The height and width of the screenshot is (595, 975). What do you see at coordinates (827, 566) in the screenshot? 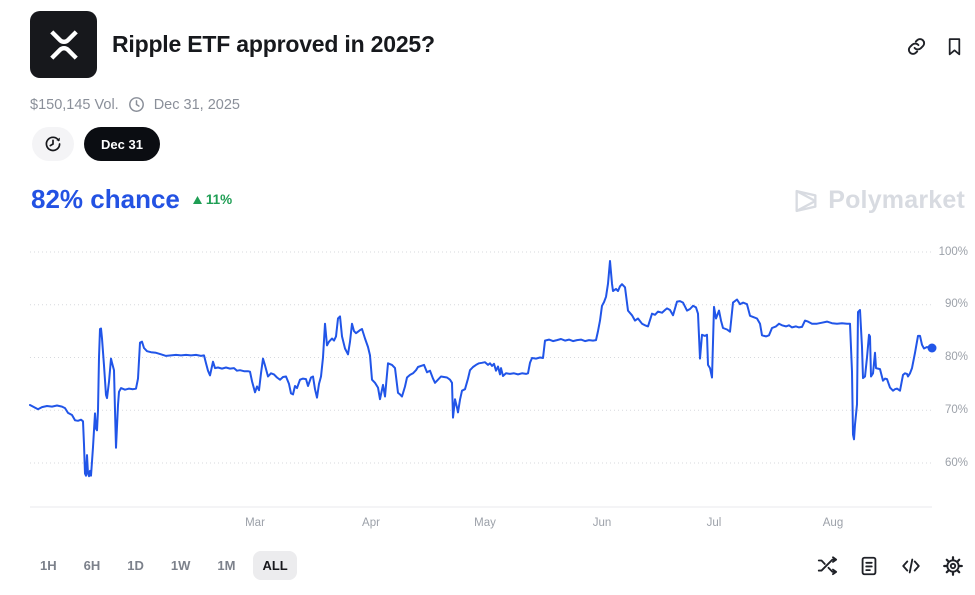
I see `shuffle-icon` at bounding box center [827, 566].